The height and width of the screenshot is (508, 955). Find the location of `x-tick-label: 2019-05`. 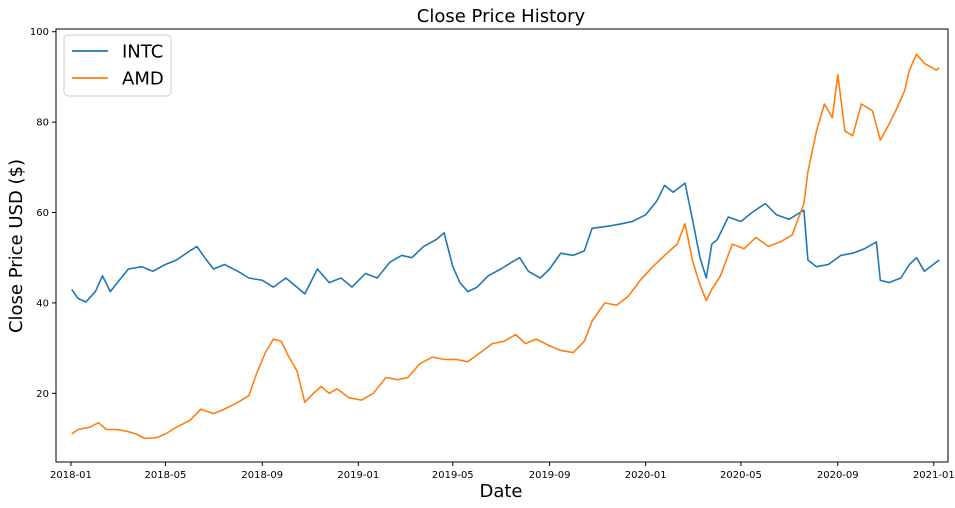

x-tick-label: 2019-05 is located at coordinates (453, 475).